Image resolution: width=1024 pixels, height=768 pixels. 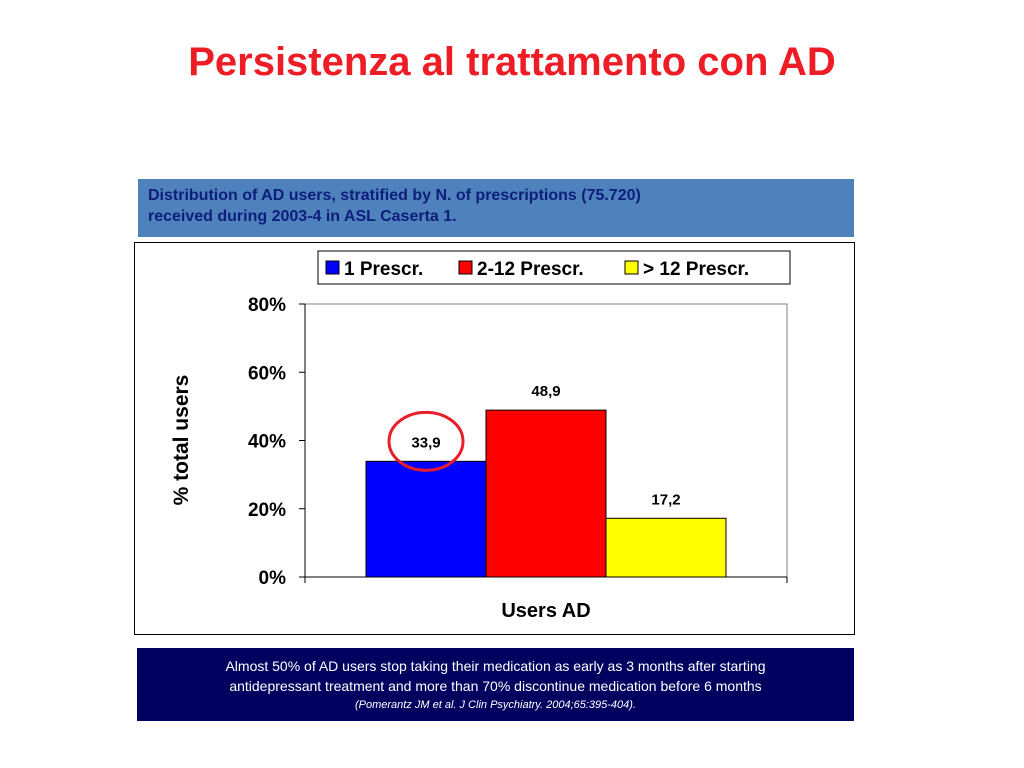 What do you see at coordinates (545, 391) in the screenshot?
I see `data-label: 48,9` at bounding box center [545, 391].